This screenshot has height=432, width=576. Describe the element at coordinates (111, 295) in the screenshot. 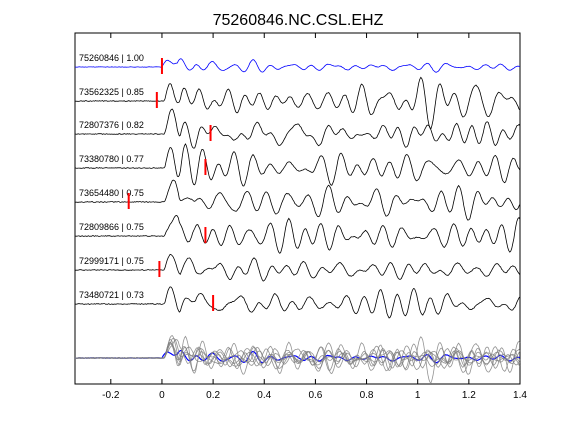

I see `trace-label-8: 73480721 | 0.73` at that location.